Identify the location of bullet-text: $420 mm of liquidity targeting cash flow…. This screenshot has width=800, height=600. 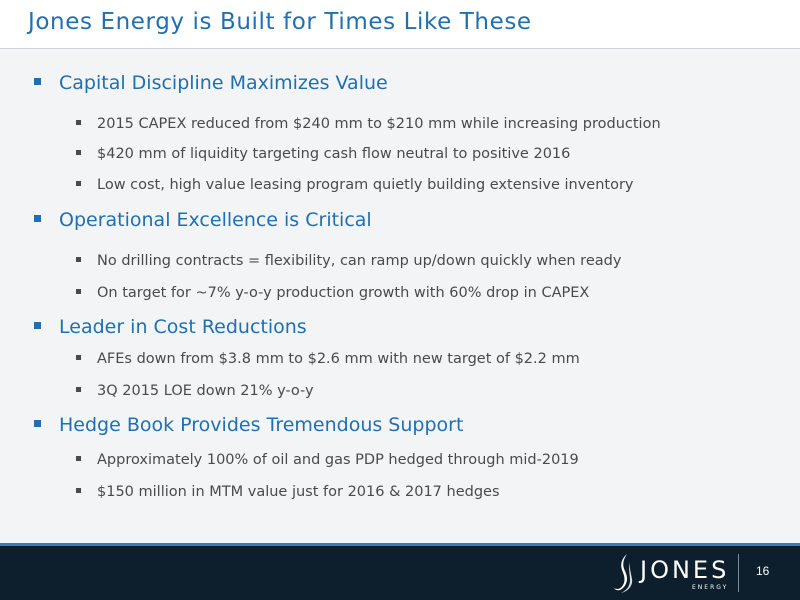
(334, 154).